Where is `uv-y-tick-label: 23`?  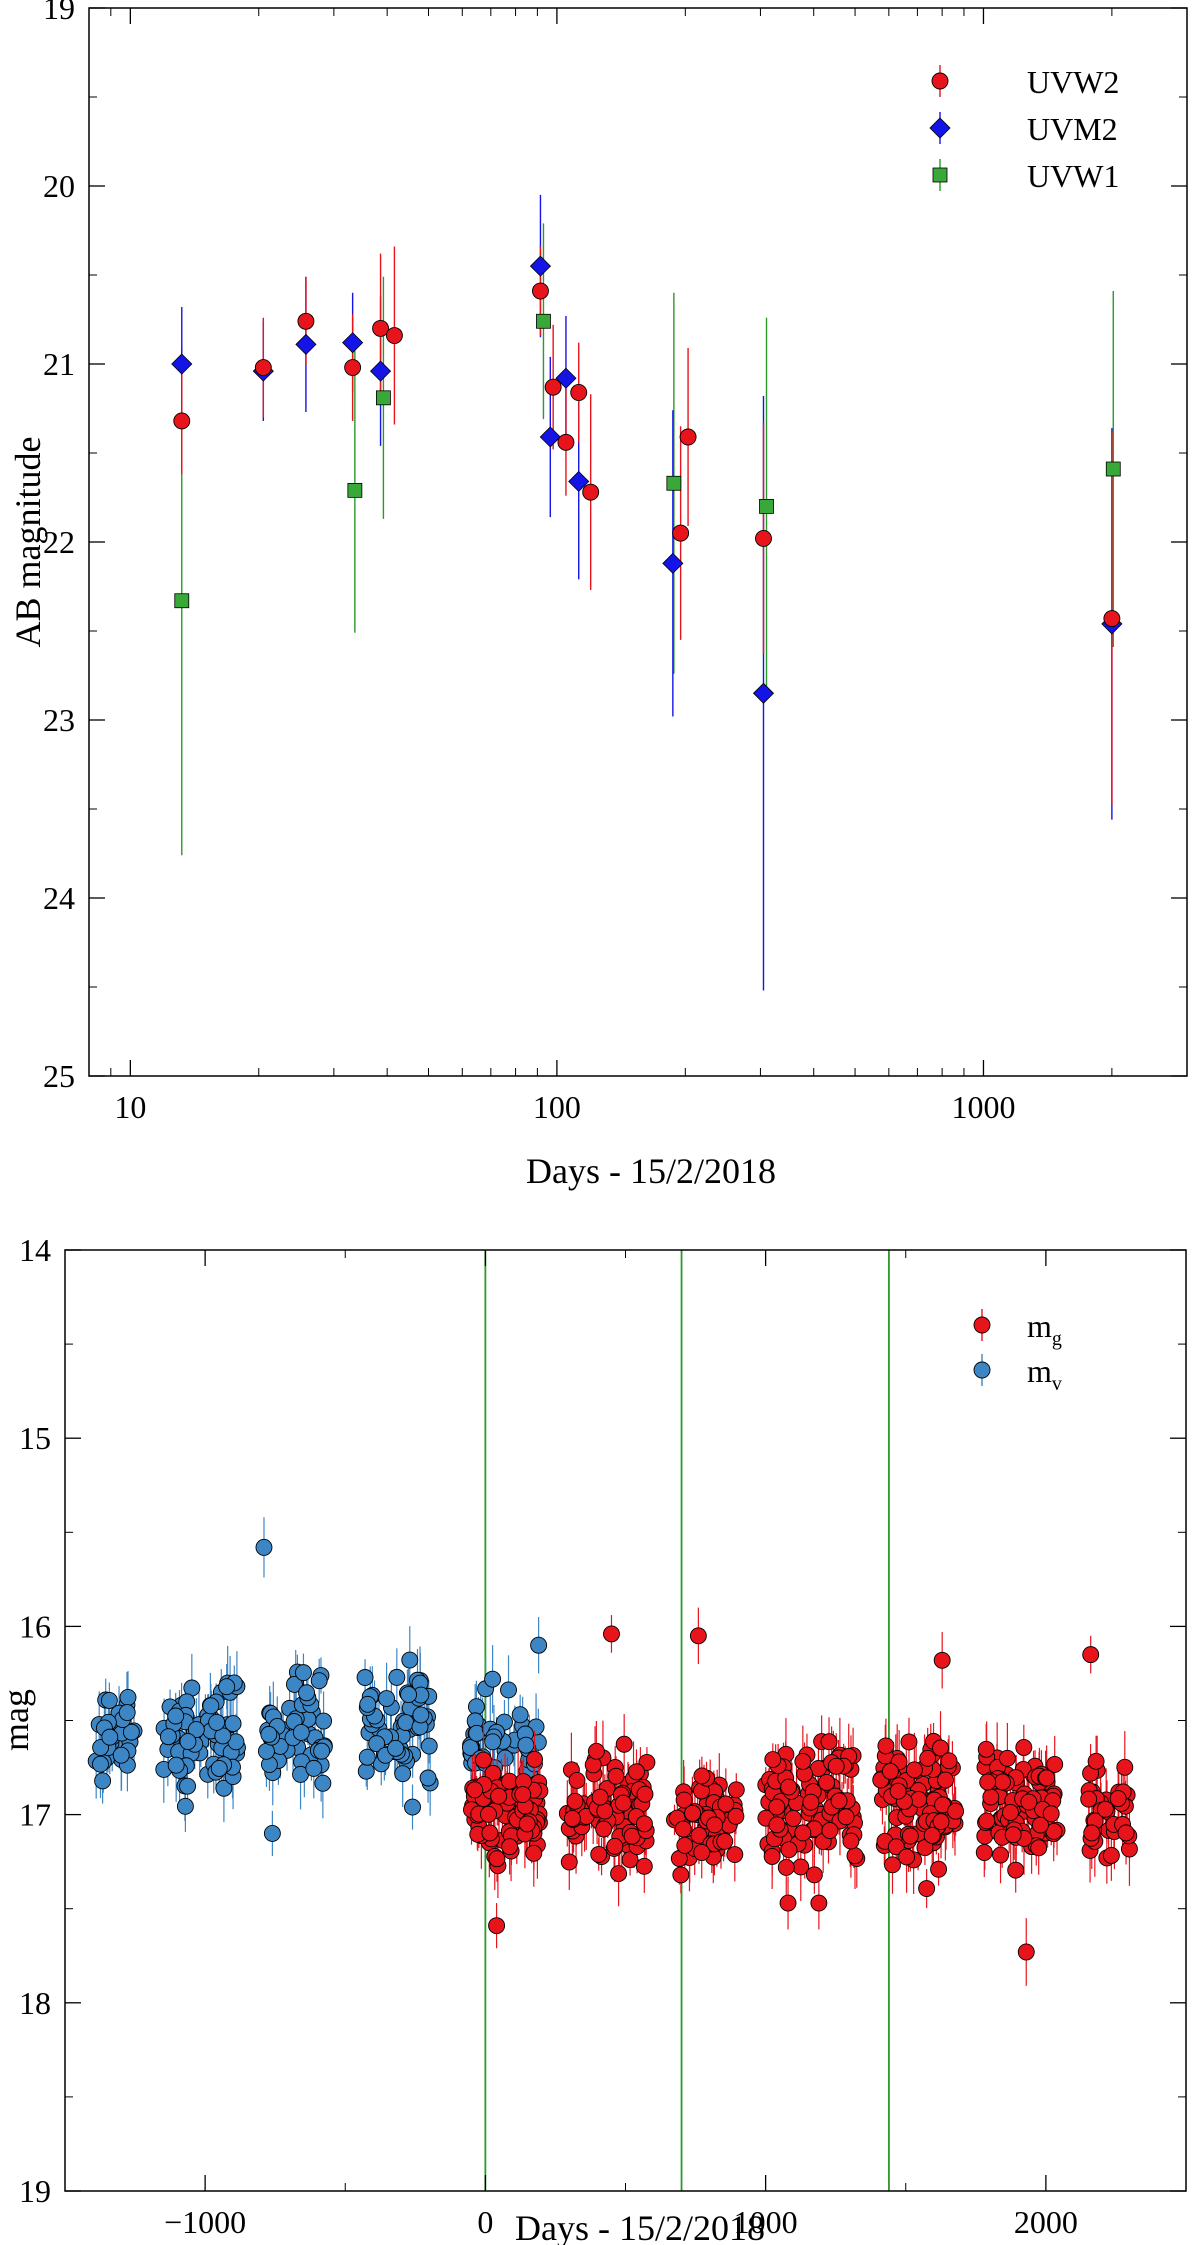
uv-y-tick-label: 23 is located at coordinates (59, 720).